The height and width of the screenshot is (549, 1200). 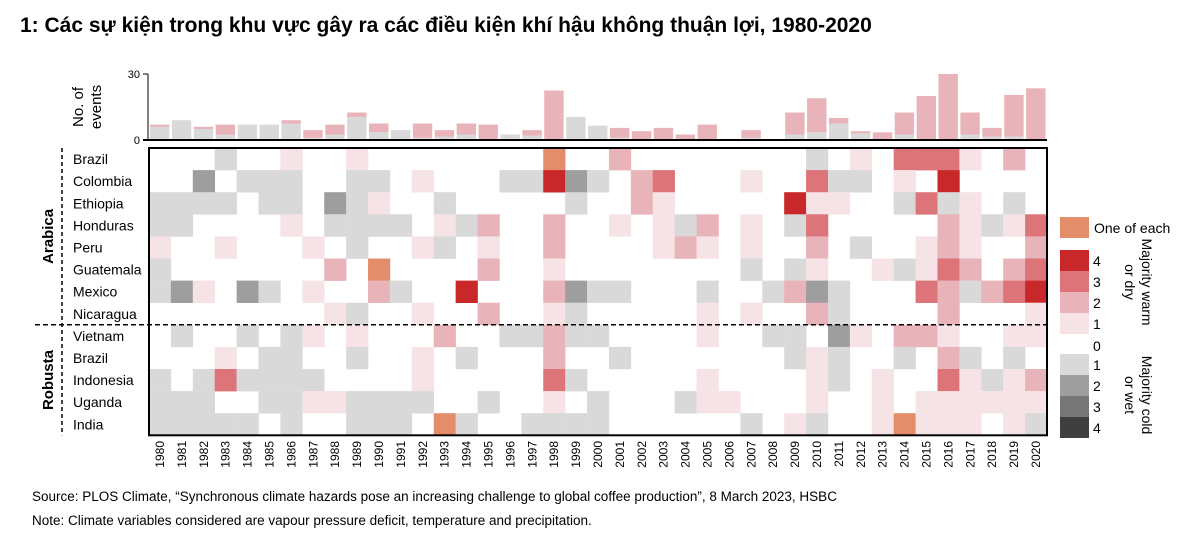 What do you see at coordinates (817, 358) in the screenshot?
I see `heatmap-cell-brazil-2010` at bounding box center [817, 358].